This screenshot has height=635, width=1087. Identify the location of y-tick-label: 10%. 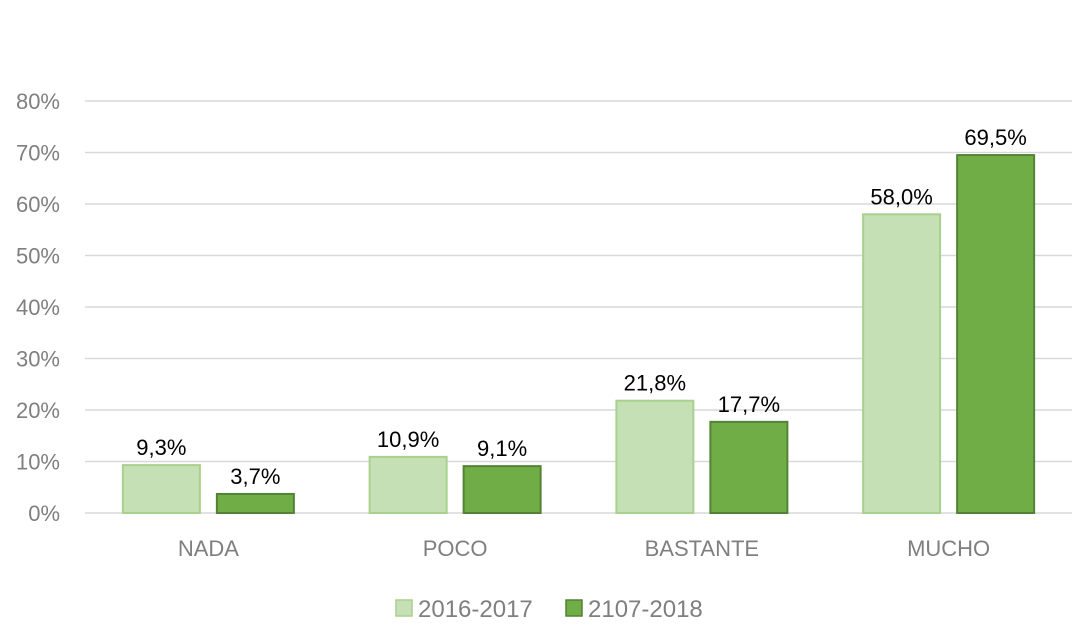
(38, 462).